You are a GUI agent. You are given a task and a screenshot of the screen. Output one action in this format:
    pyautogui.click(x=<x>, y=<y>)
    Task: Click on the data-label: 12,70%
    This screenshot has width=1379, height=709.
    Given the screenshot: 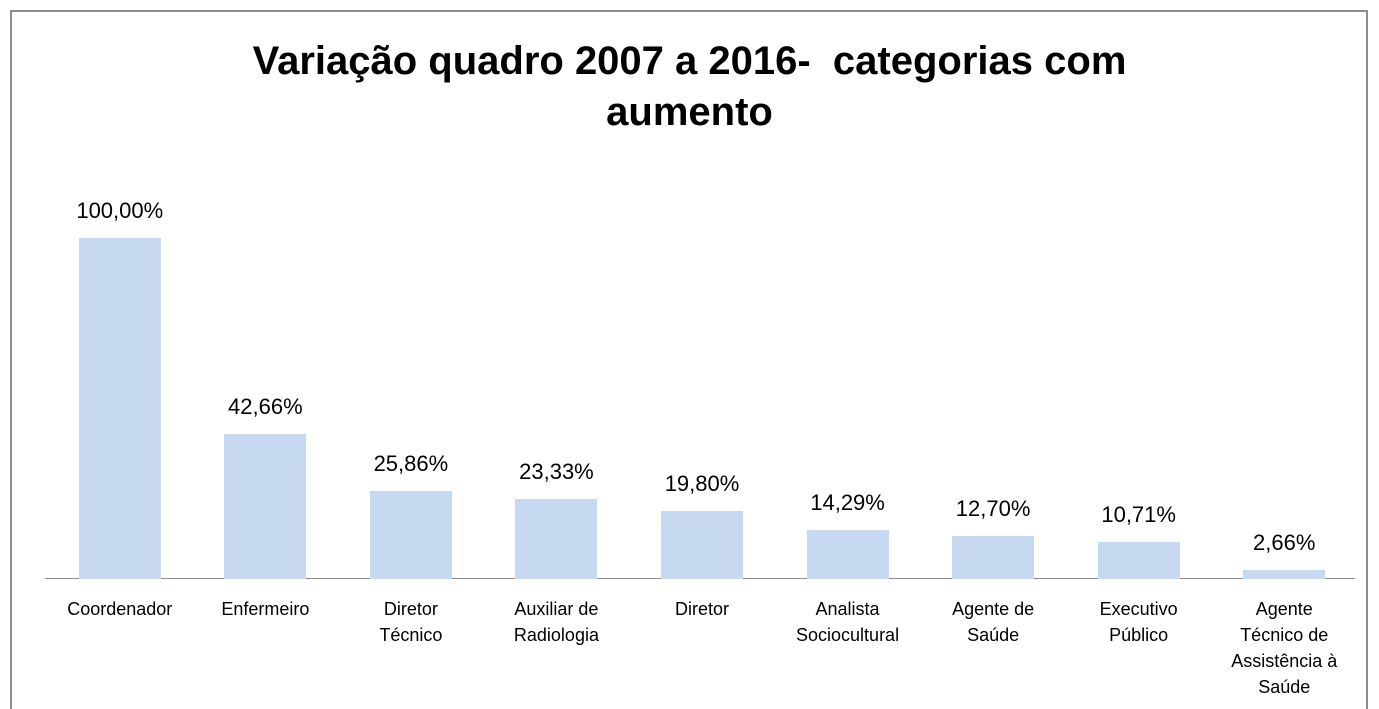 What is the action you would take?
    pyautogui.click(x=993, y=508)
    